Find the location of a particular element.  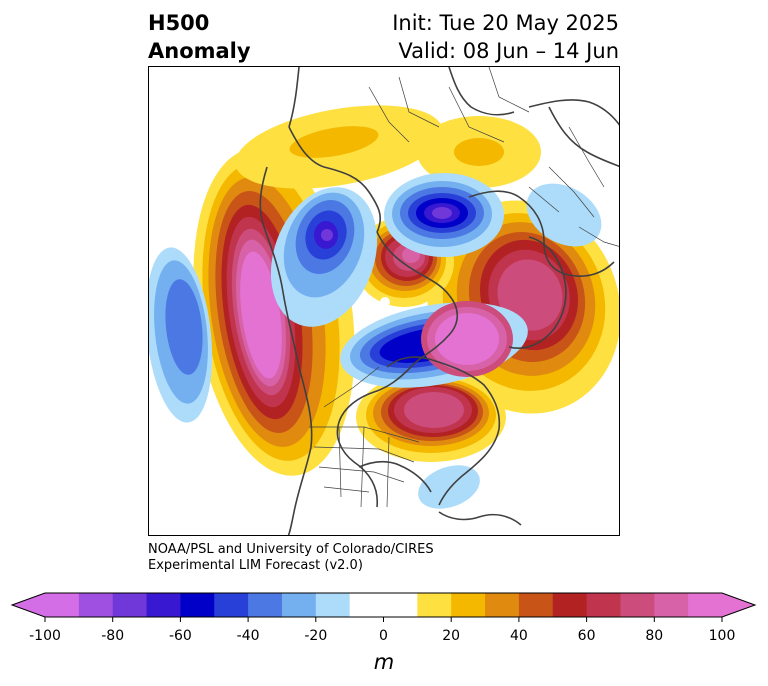

colorbar-tick-label: 100 is located at coordinates (722, 636).